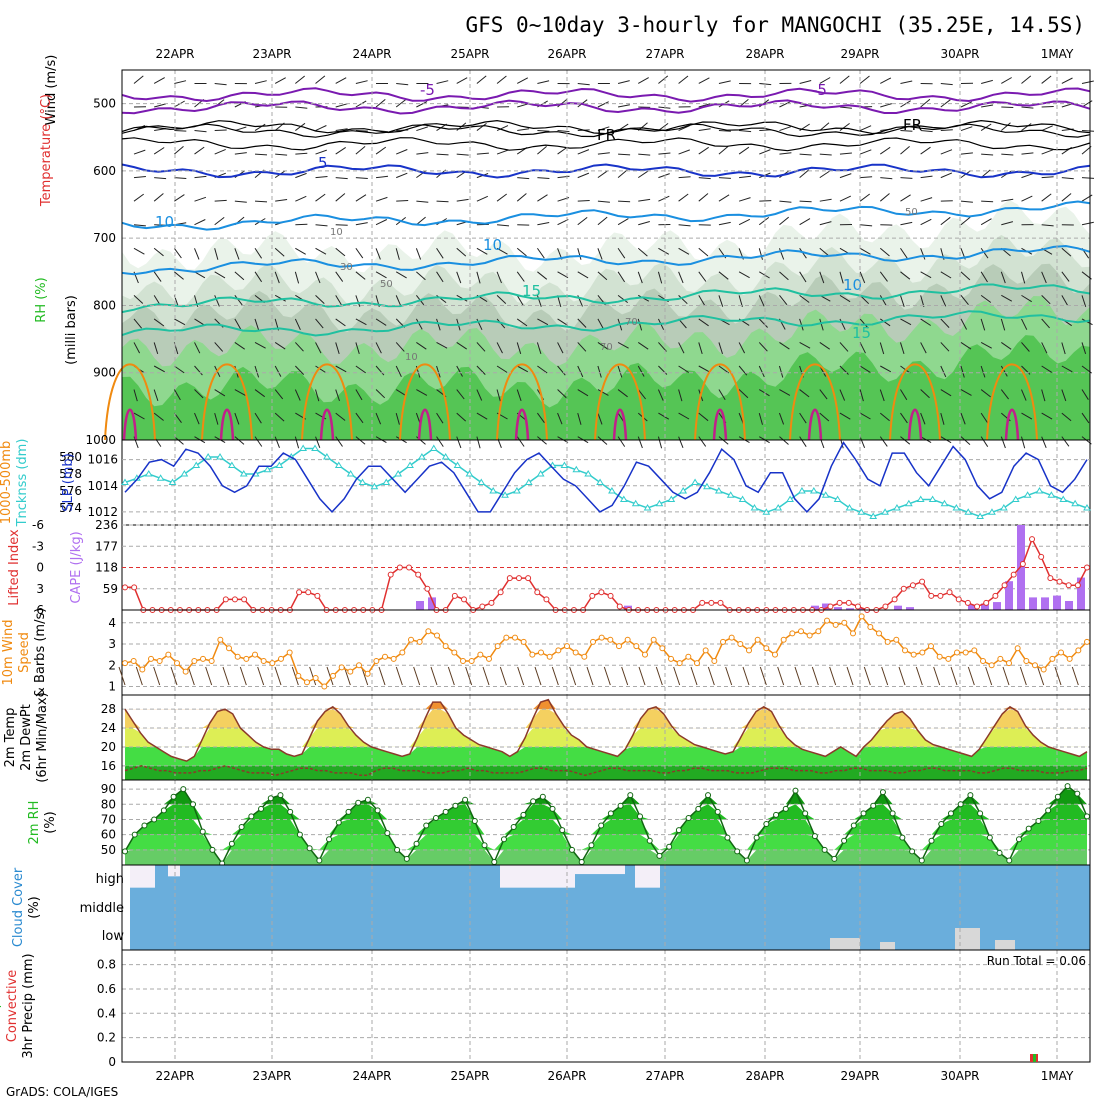 The height and width of the screenshot is (1100, 1100). I want to click on date-tick-label: 29APR, so click(859, 1076).